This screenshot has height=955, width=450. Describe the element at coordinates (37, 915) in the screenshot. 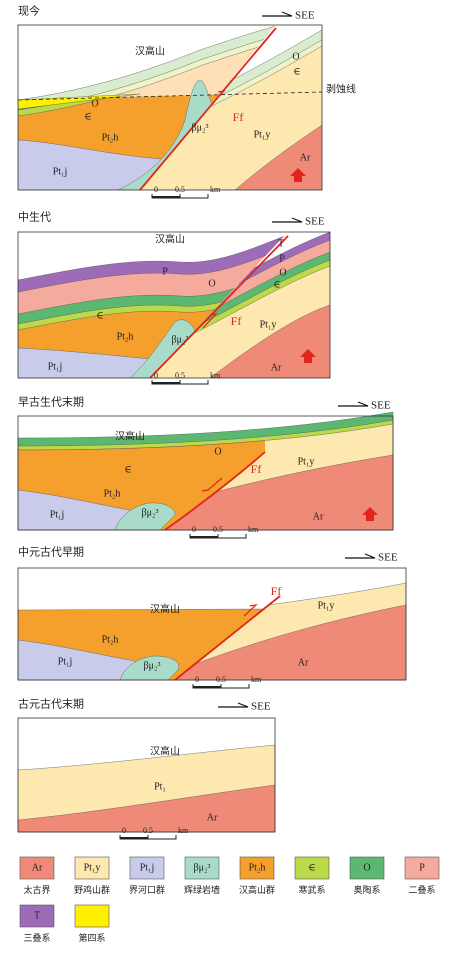

I see `legend-symbol: T` at that location.